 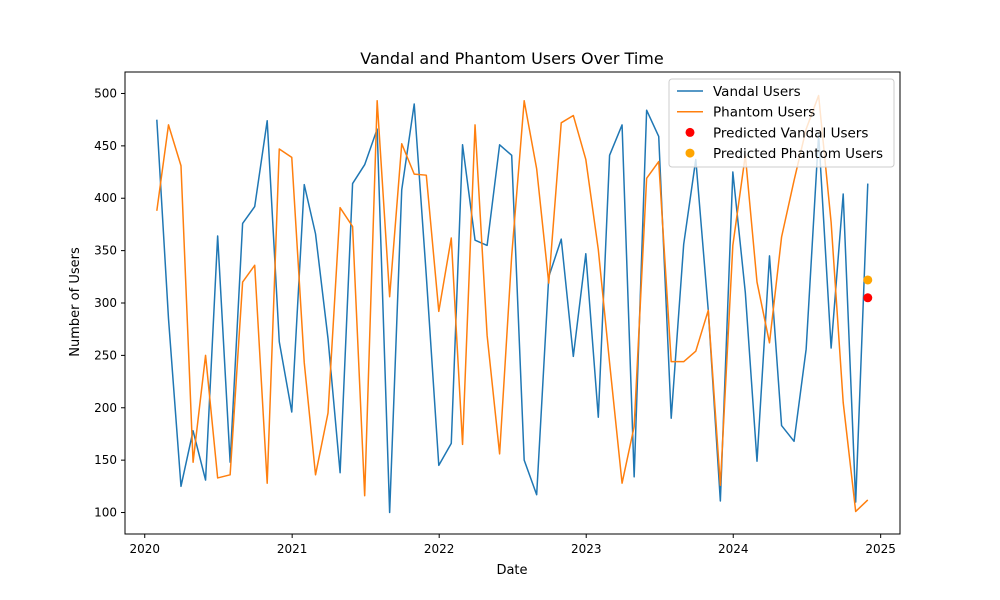 What do you see at coordinates (105, 93) in the screenshot?
I see `y-tick-label: 500` at bounding box center [105, 93].